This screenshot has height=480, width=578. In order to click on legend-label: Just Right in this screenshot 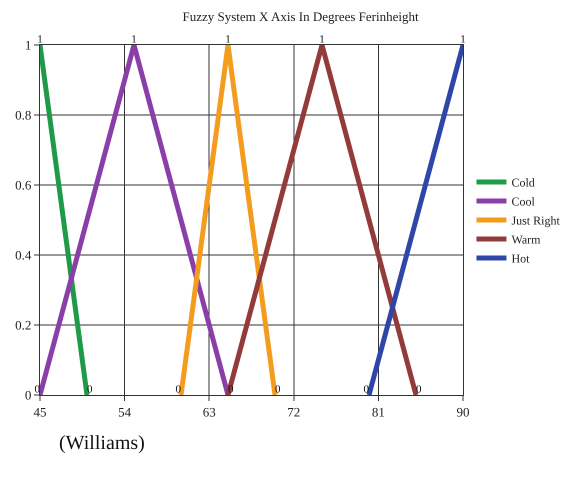, I will do `click(535, 221)`.